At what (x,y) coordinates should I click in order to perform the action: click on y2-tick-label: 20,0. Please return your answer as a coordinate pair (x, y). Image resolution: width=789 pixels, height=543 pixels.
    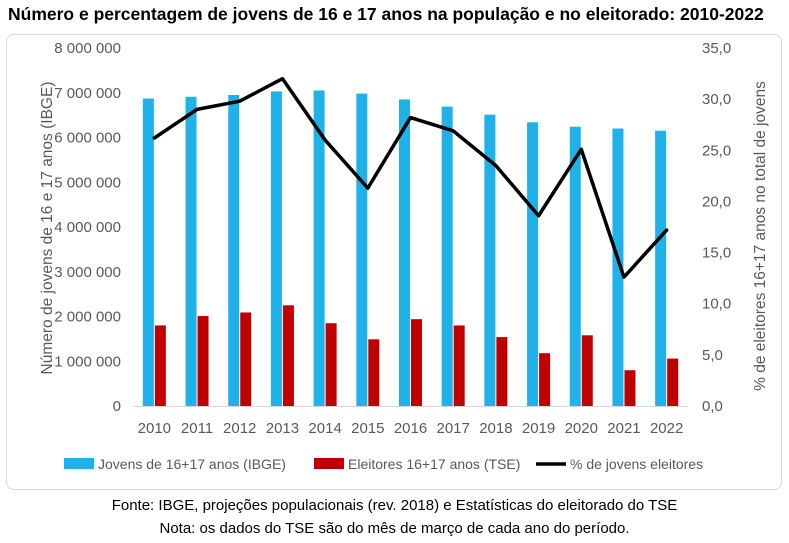
    Looking at the image, I should click on (716, 201).